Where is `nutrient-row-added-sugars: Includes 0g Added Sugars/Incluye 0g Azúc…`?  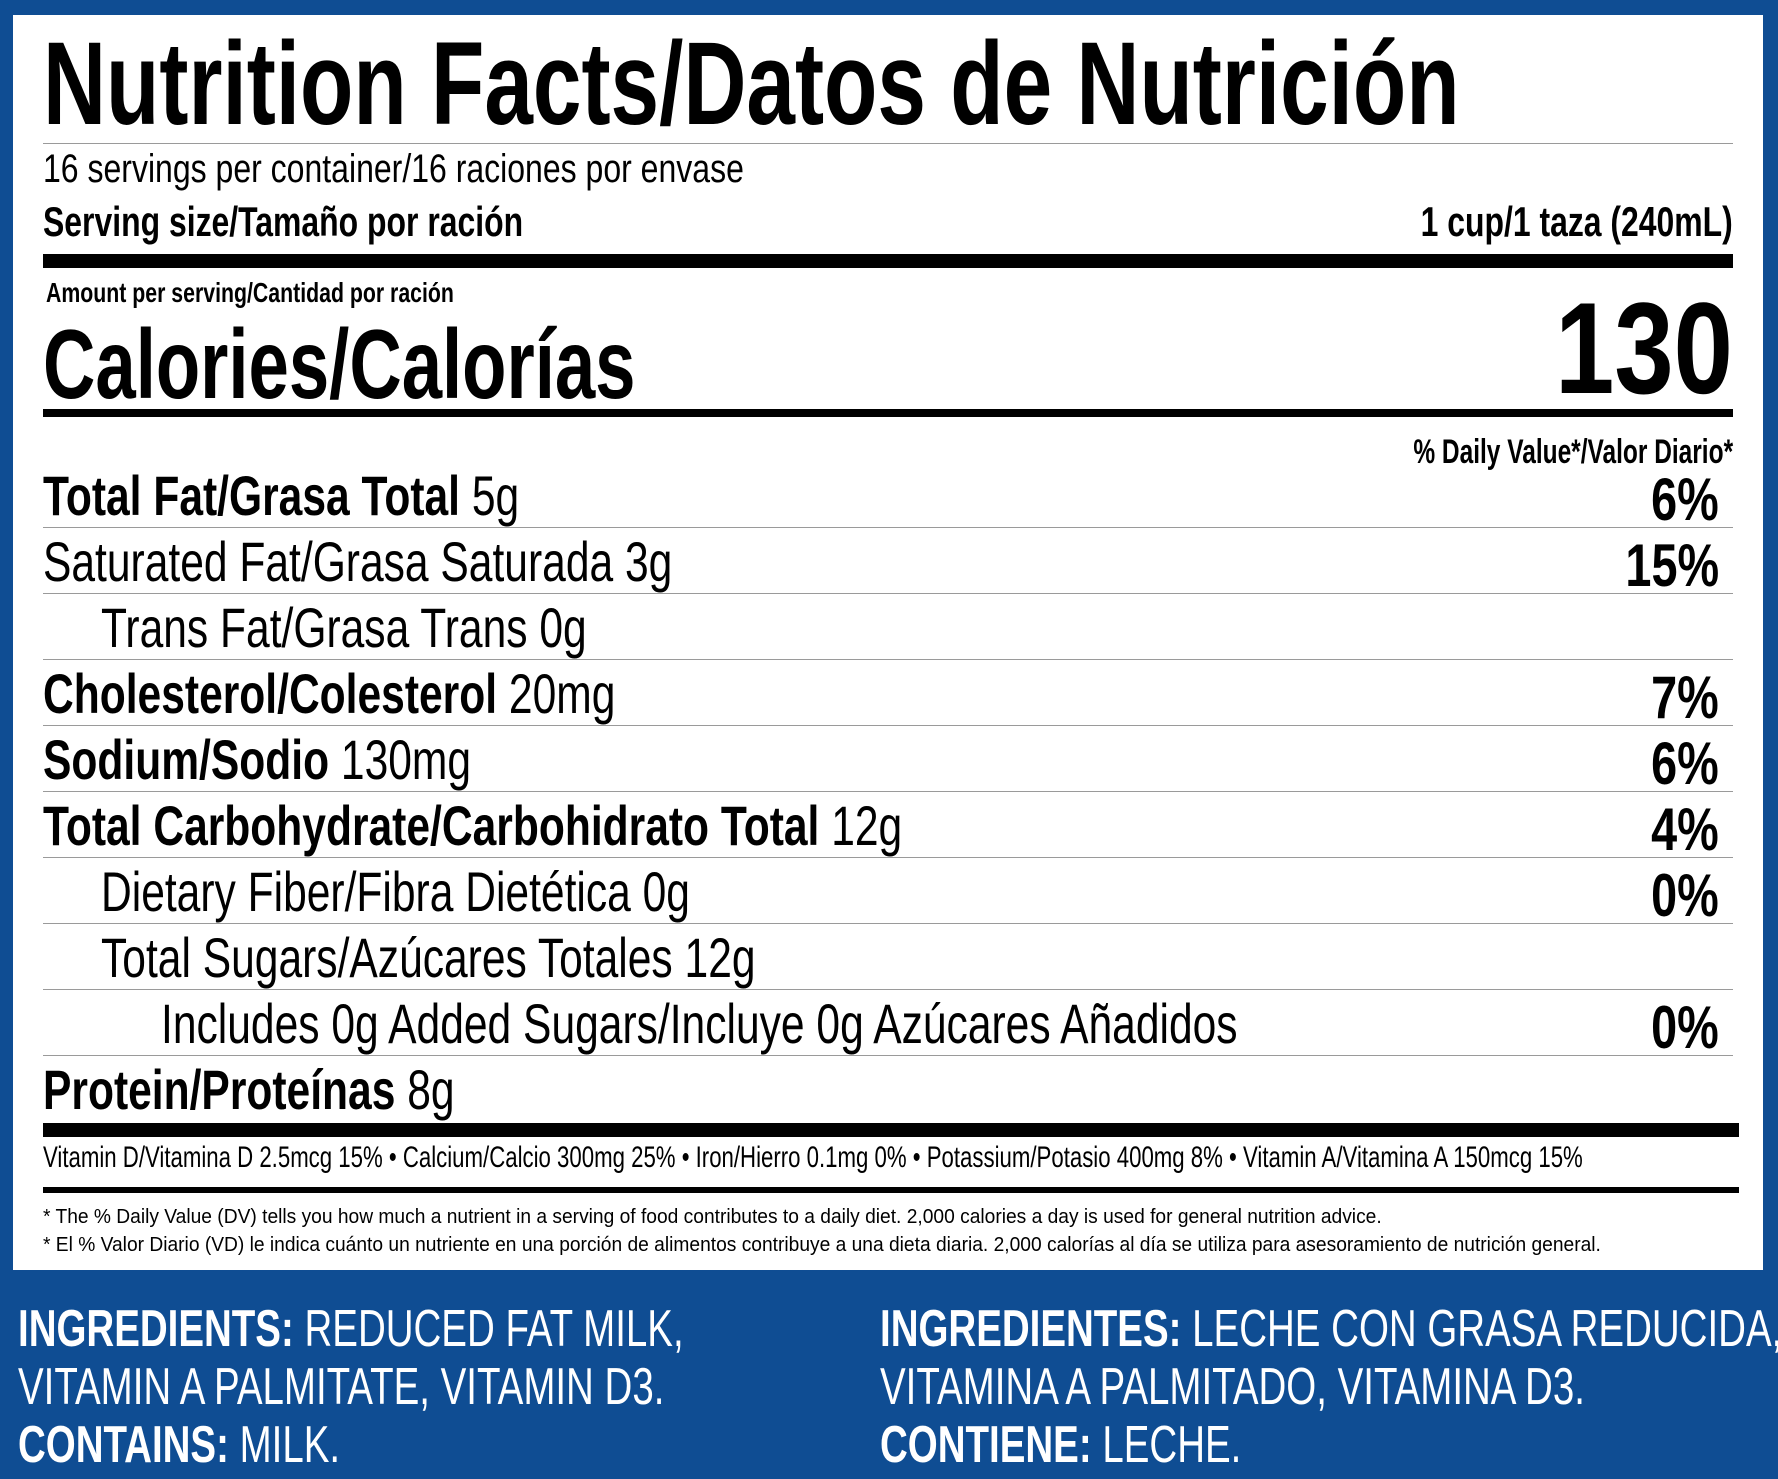 nutrient-row-added-sugars: Includes 0g Added Sugars/Incluye 0g Azúc… is located at coordinates (888, 1025).